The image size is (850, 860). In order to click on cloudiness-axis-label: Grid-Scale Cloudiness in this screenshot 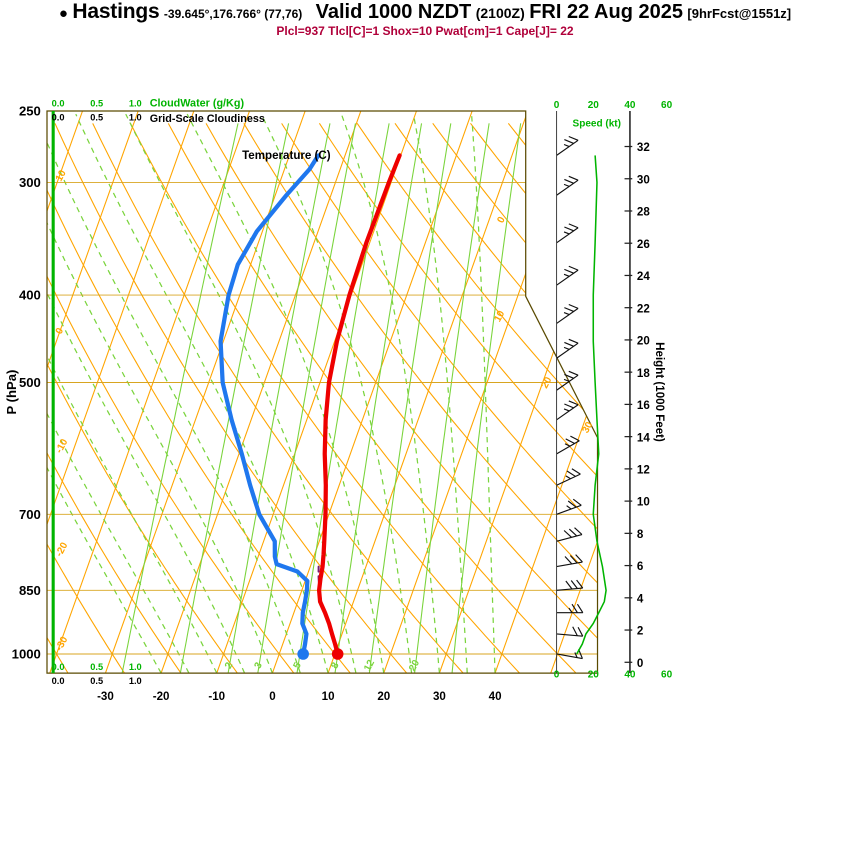, I will do `click(207, 119)`.